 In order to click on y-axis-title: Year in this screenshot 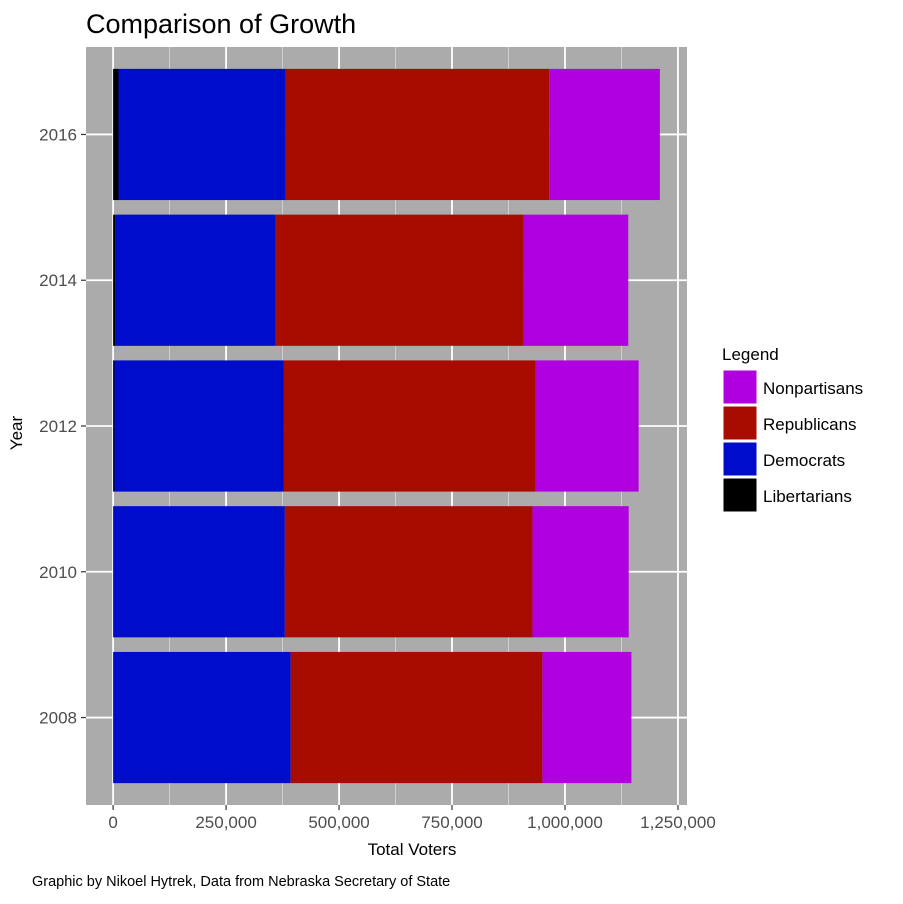, I will do `click(16, 432)`.